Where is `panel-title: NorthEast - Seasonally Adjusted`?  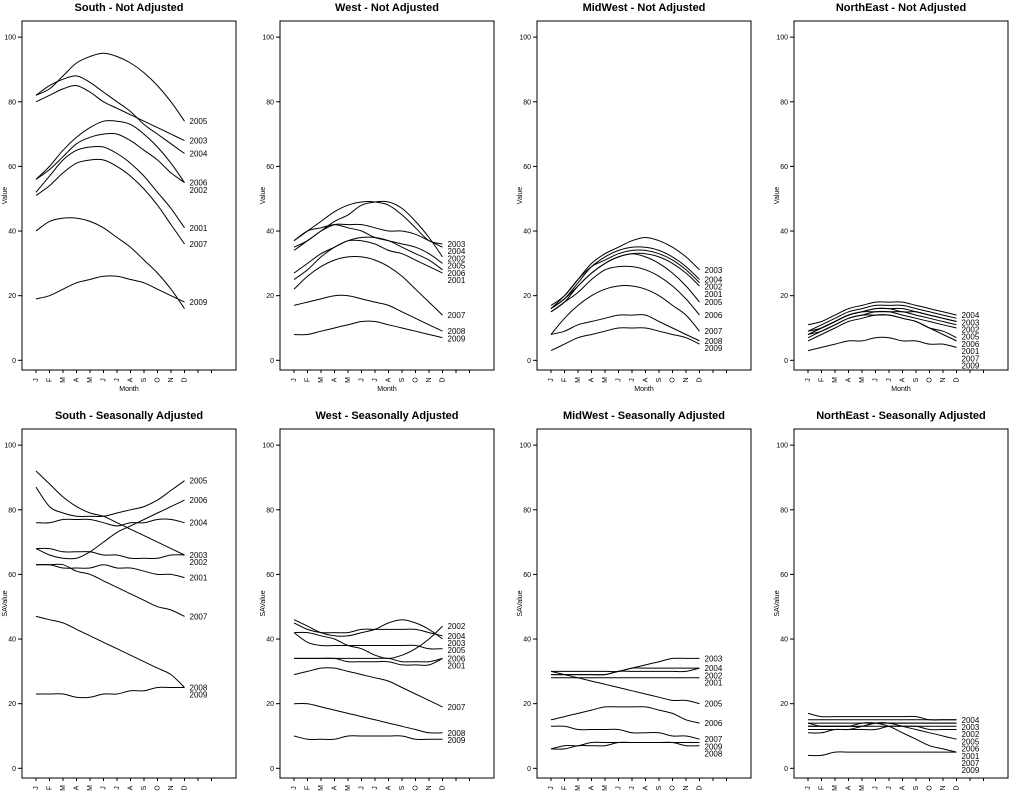
panel-title: NorthEast - Seasonally Adjusted is located at coordinates (901, 416).